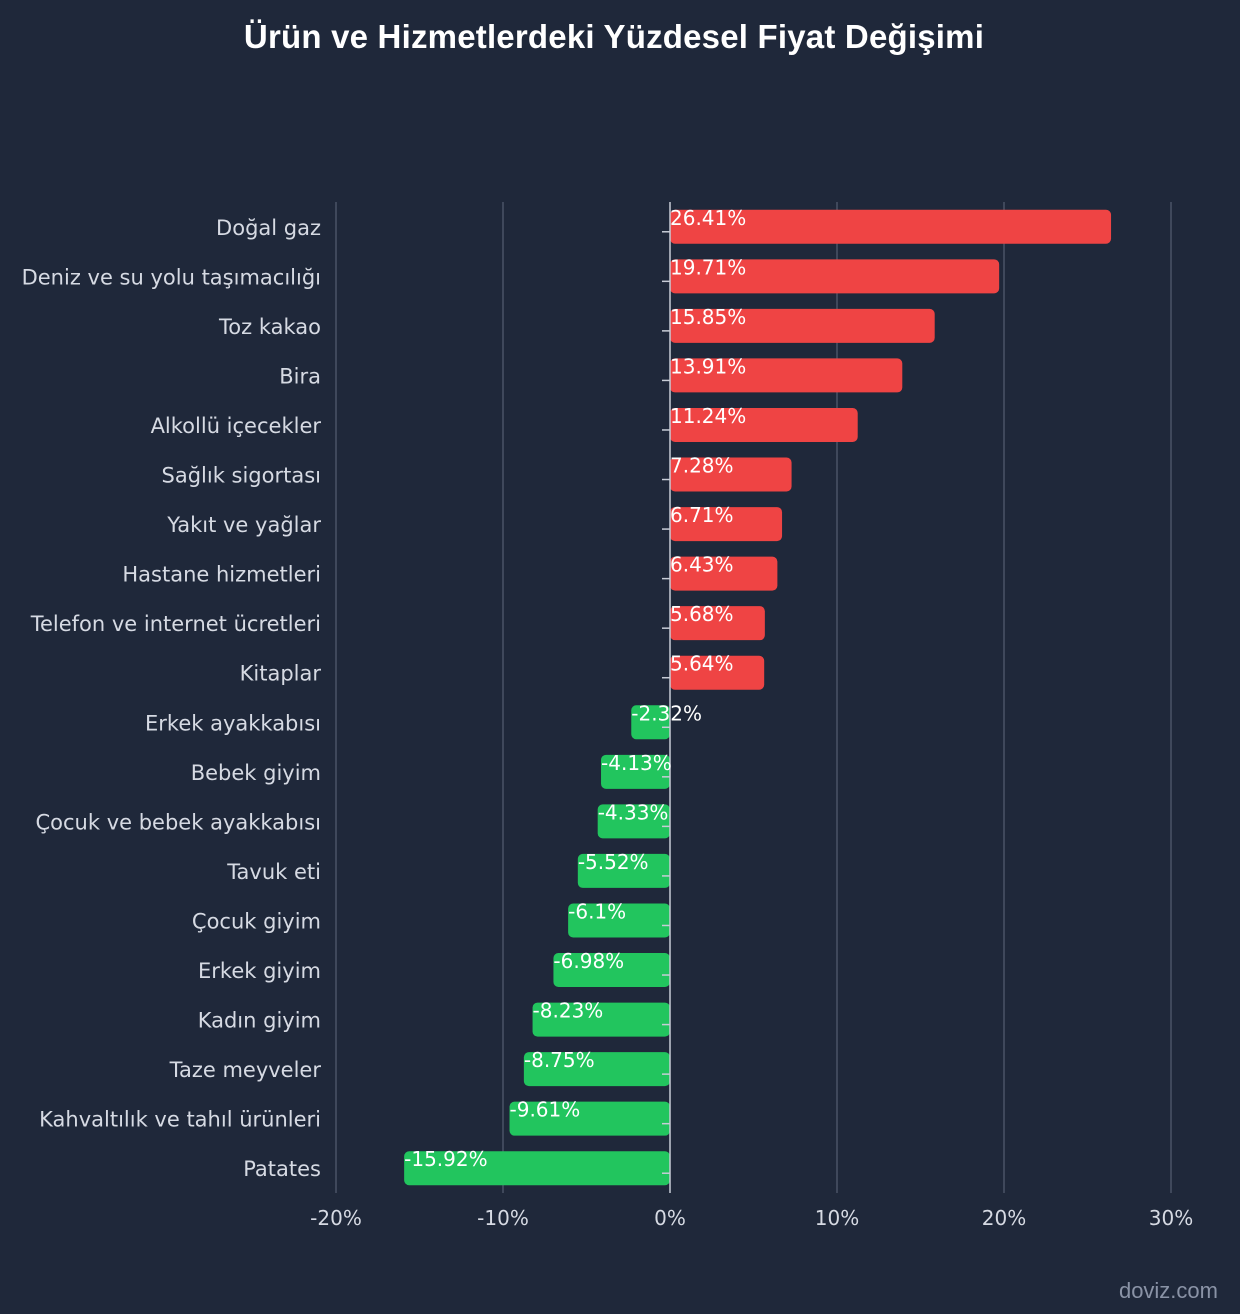 The height and width of the screenshot is (1314, 1240). What do you see at coordinates (708, 416) in the screenshot?
I see `data-label: 11.24%` at bounding box center [708, 416].